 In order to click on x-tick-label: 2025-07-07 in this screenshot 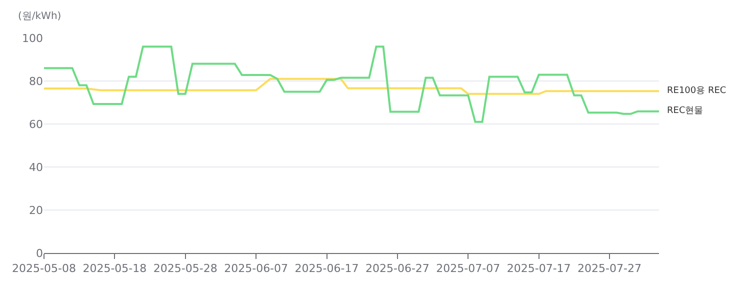, I will do `click(468, 269)`.